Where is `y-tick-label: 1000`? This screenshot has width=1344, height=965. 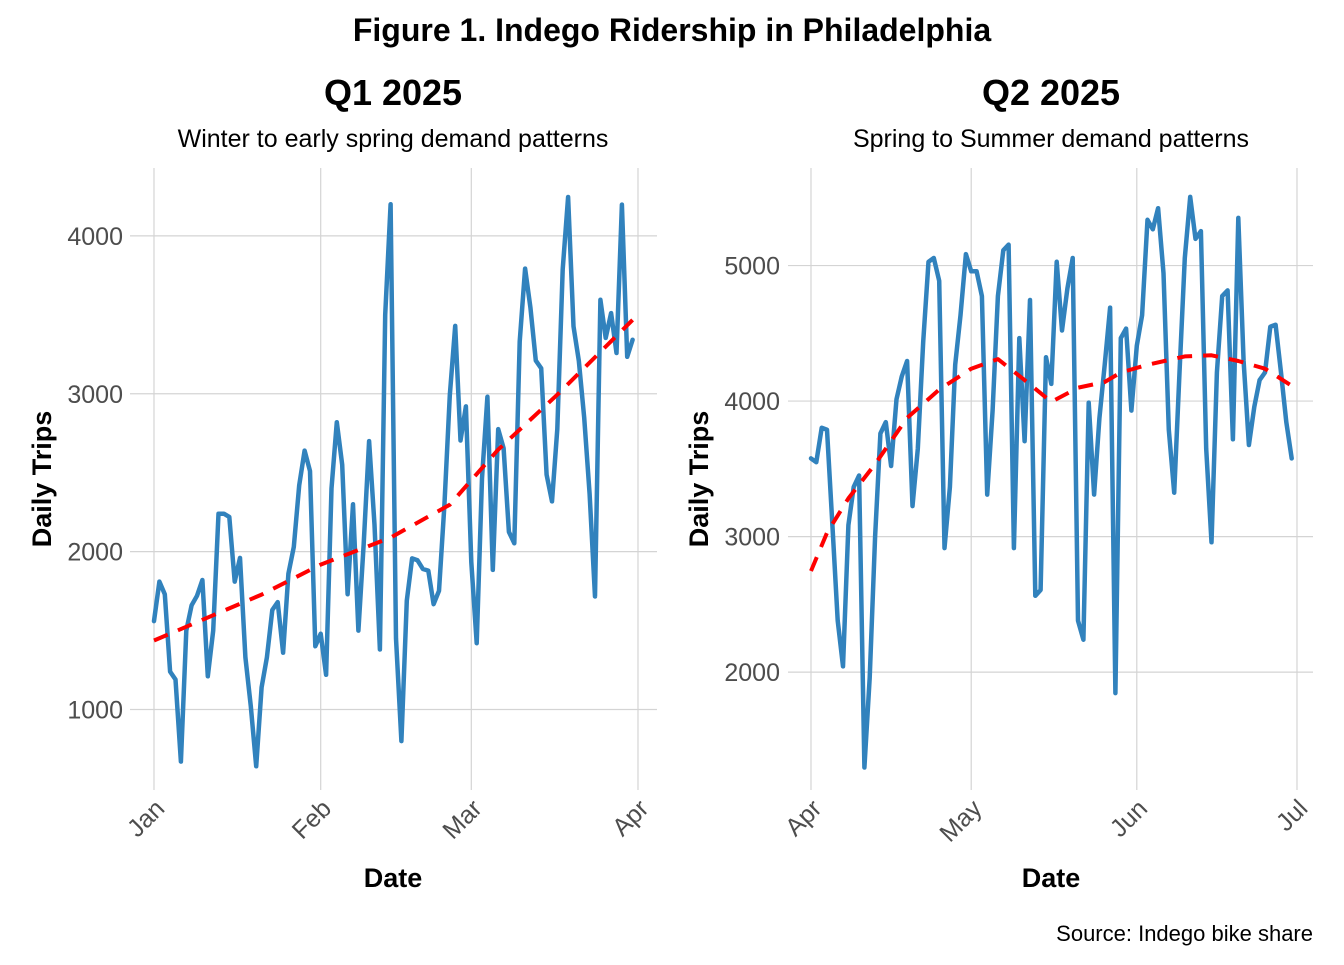
y-tick-label: 1000 is located at coordinates (95, 710).